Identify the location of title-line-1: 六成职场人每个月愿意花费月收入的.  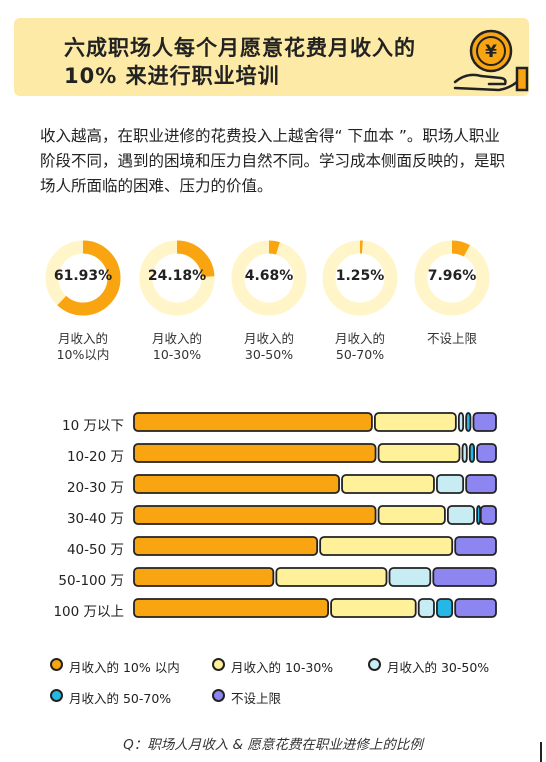
(240, 48).